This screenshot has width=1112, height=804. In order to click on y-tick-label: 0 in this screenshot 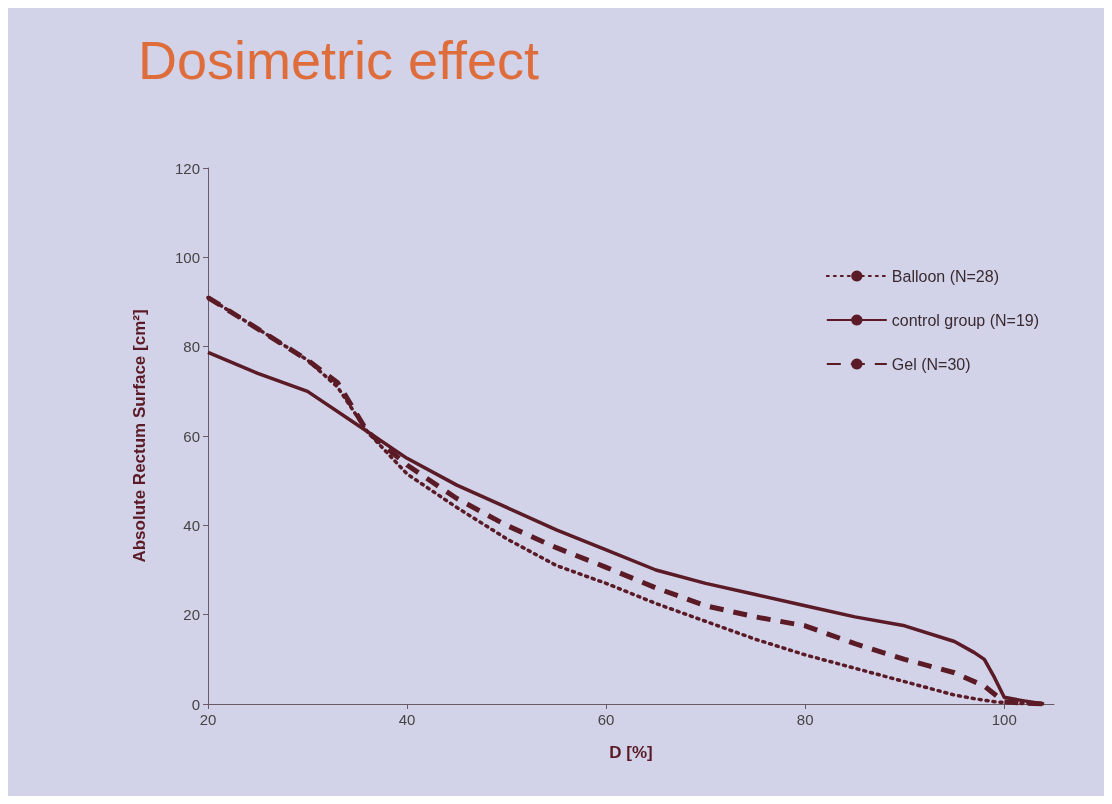, I will do `click(195, 704)`.